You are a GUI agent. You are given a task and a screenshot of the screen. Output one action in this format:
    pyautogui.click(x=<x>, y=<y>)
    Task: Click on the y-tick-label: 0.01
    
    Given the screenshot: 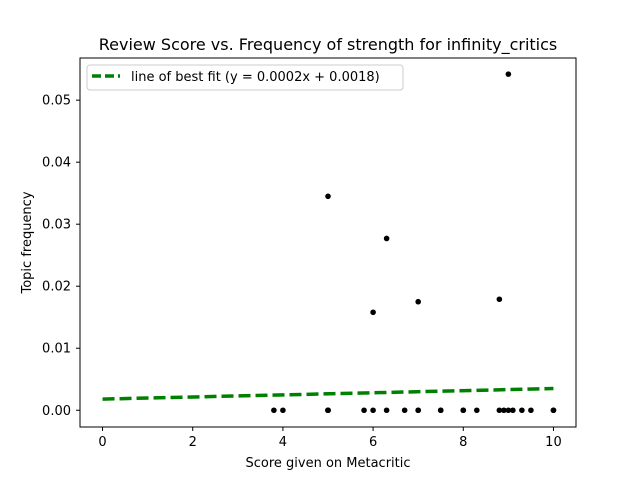 What is the action you would take?
    pyautogui.click(x=56, y=349)
    